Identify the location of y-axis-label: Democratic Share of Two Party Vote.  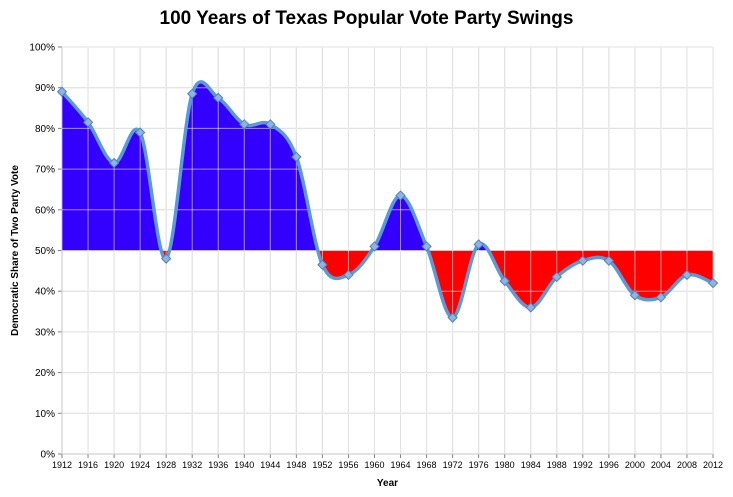
(15, 250).